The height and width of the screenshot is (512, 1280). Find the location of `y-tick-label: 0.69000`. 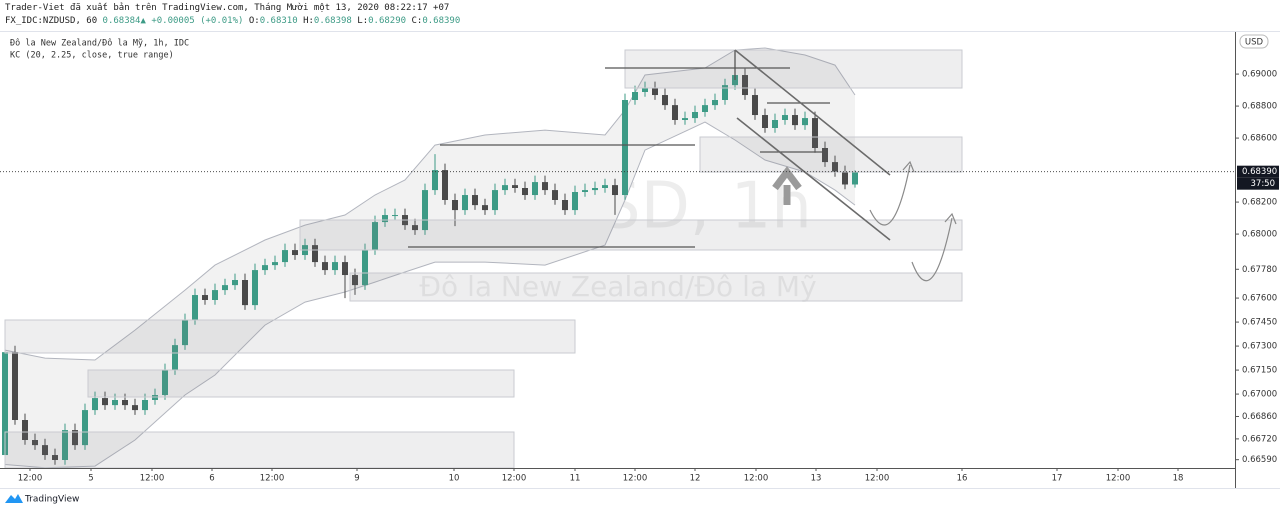

y-tick-label: 0.69000 is located at coordinates (1259, 75).